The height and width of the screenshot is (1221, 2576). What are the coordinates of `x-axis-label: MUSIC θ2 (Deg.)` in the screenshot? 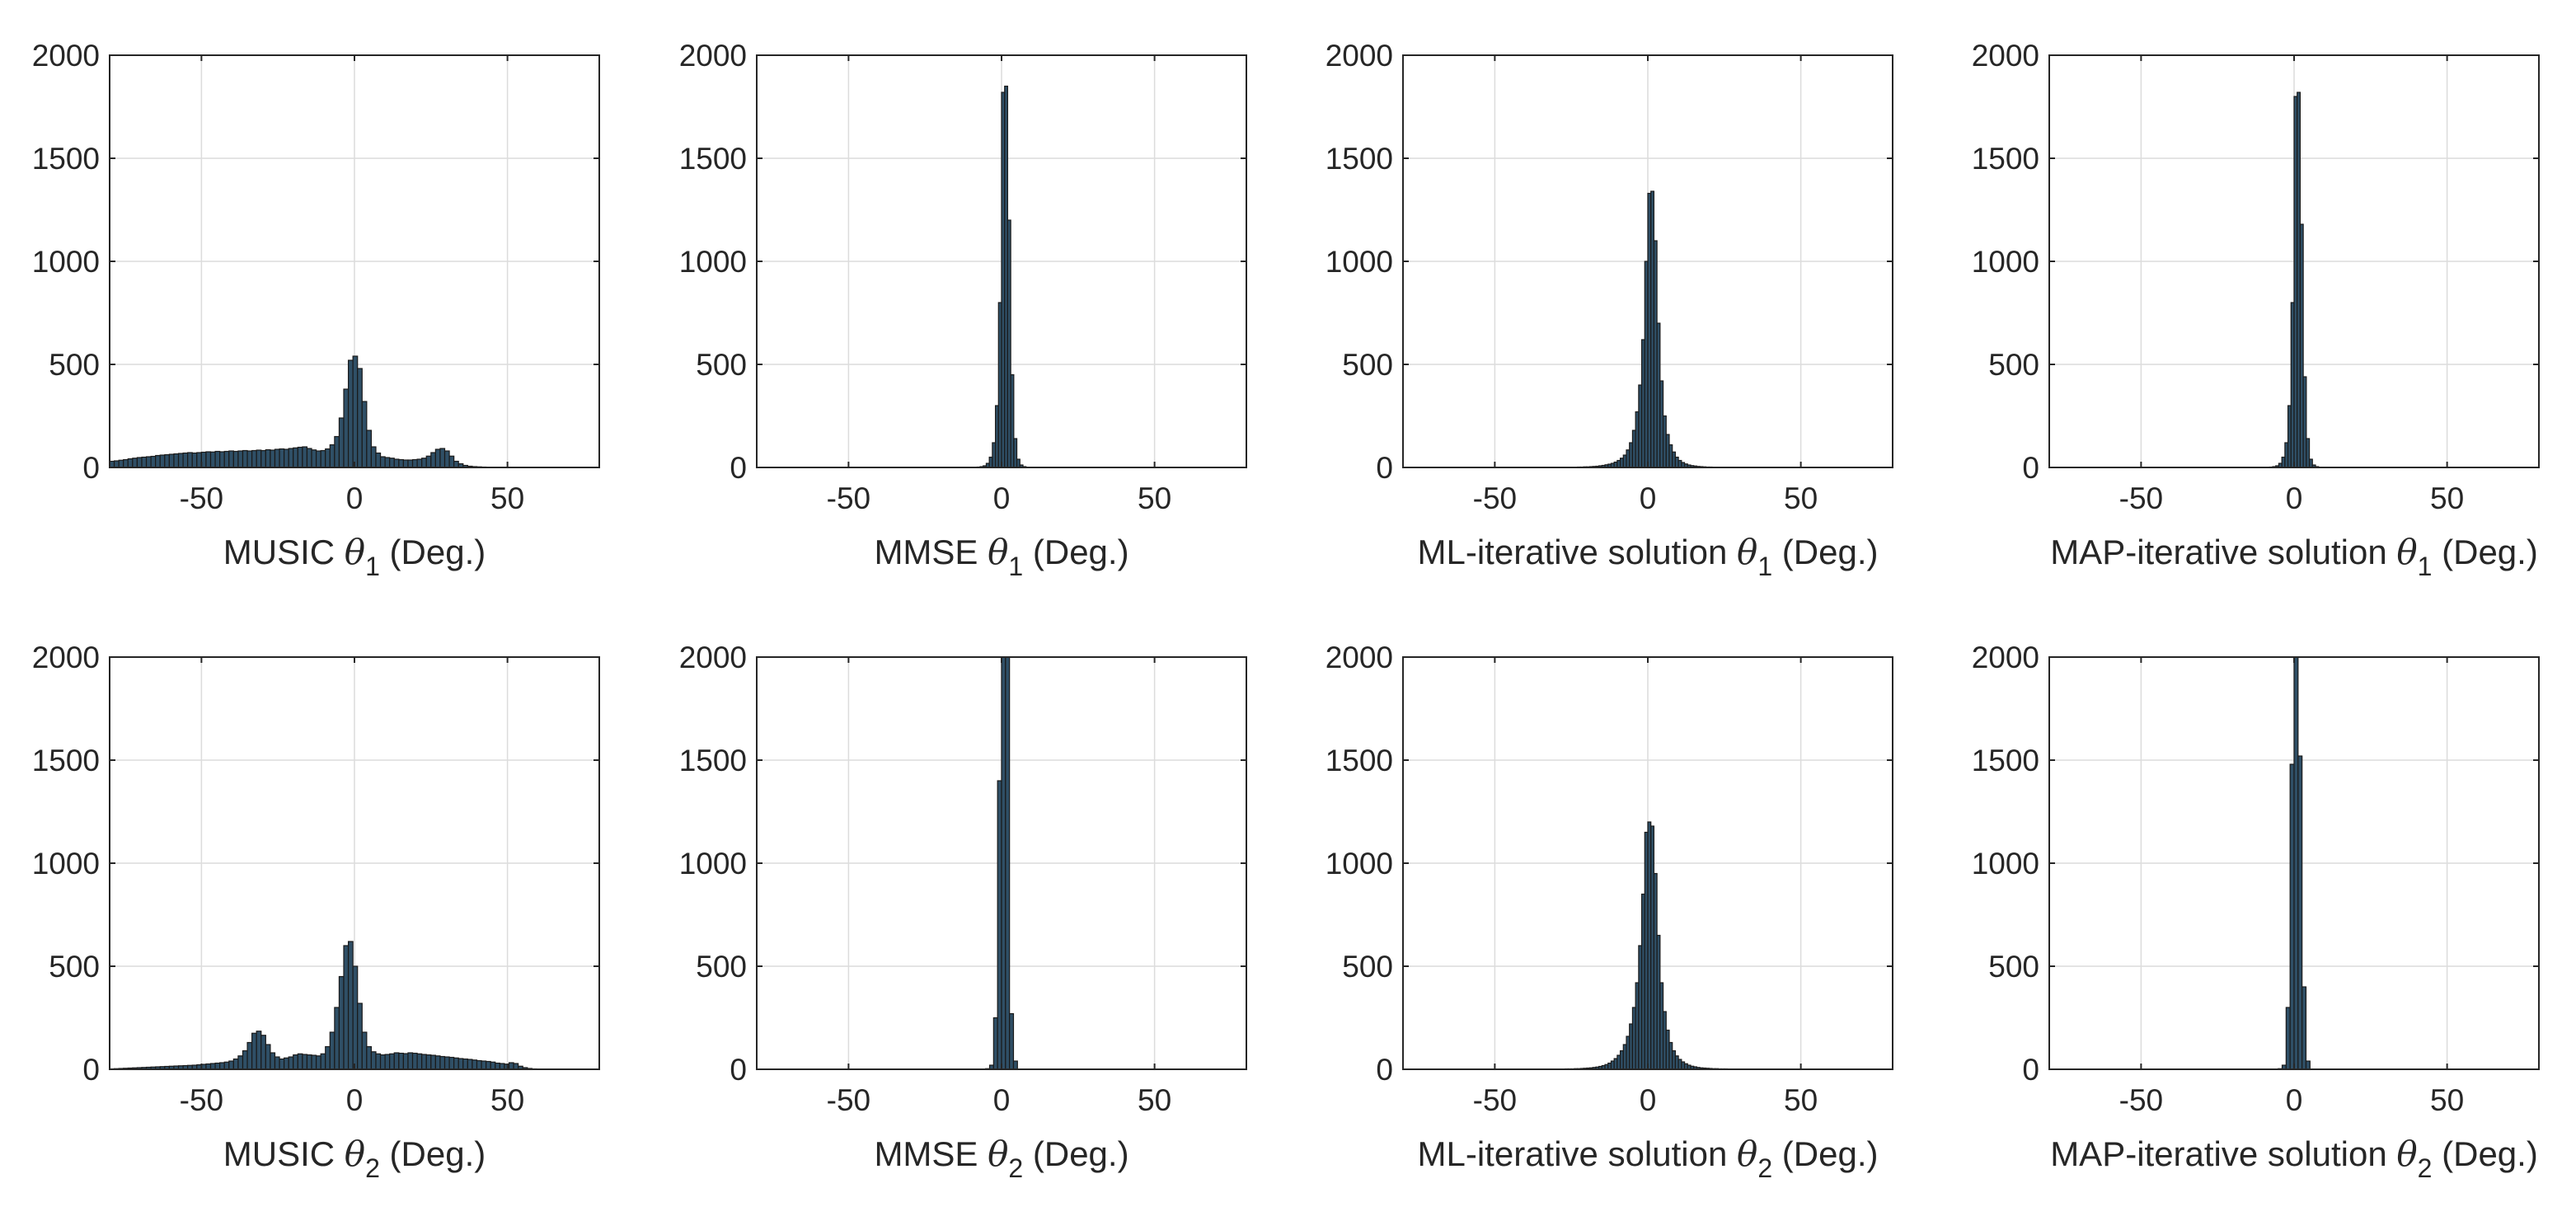 It's located at (355, 1158).